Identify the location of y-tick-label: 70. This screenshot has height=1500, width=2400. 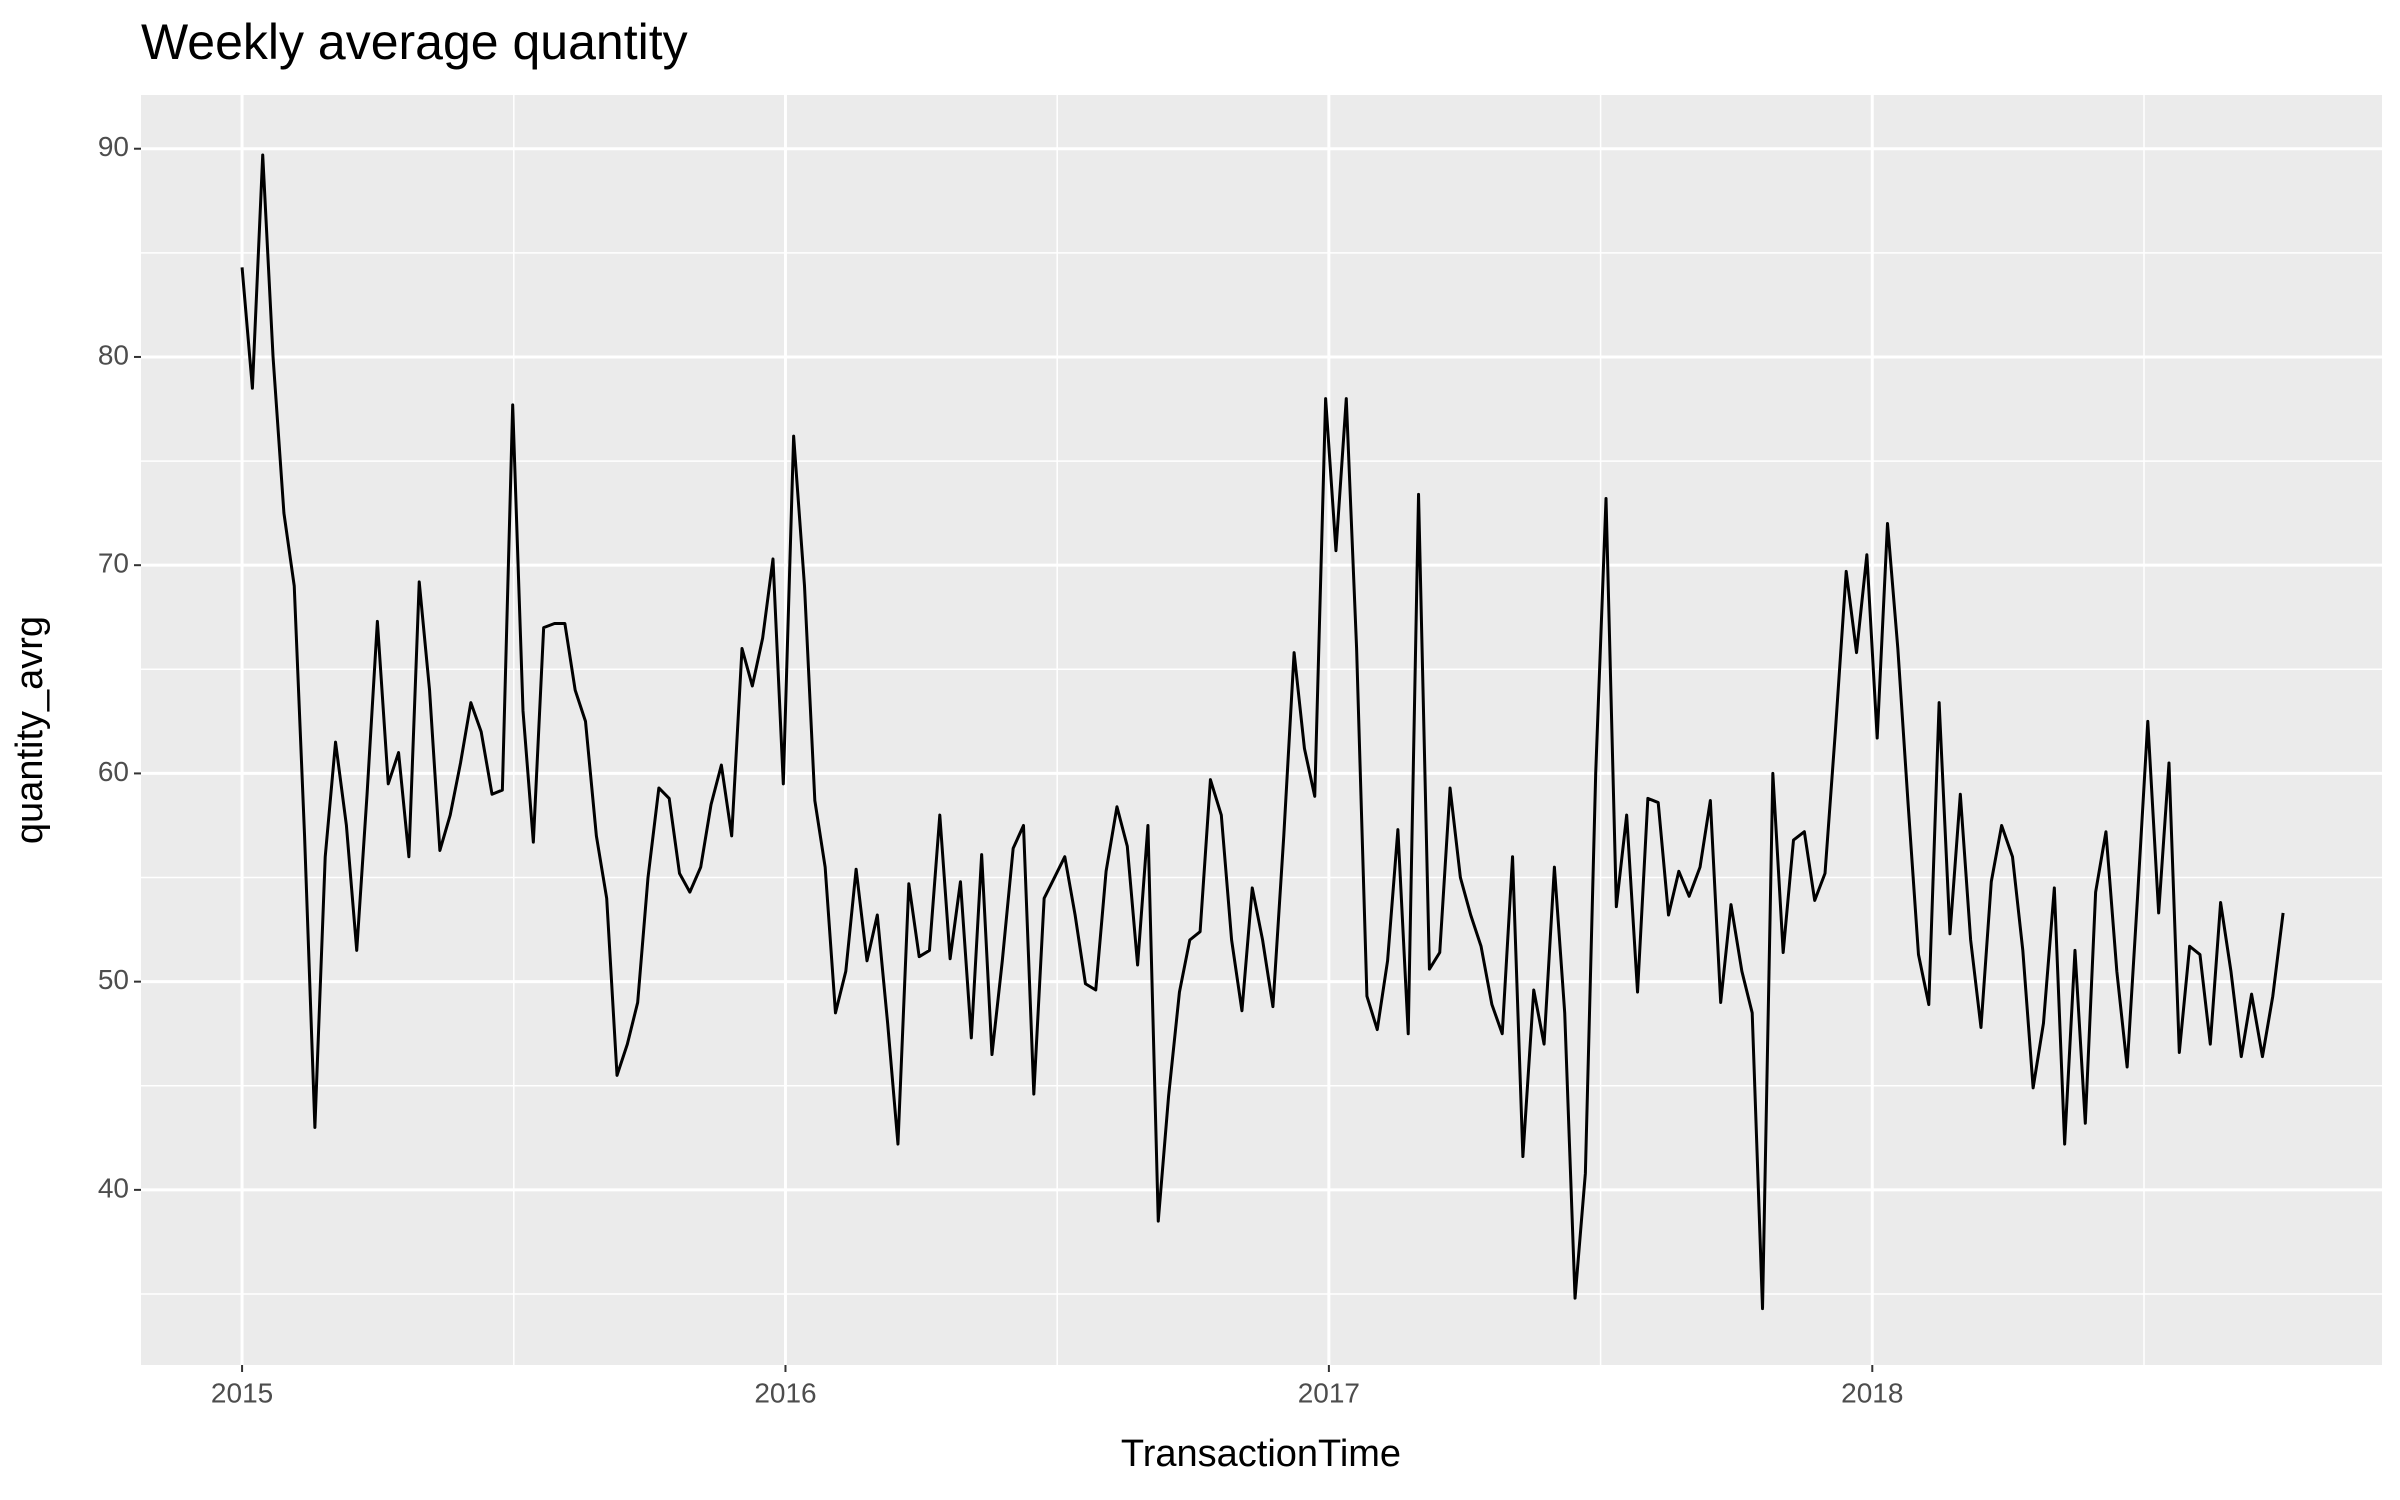
(113, 563).